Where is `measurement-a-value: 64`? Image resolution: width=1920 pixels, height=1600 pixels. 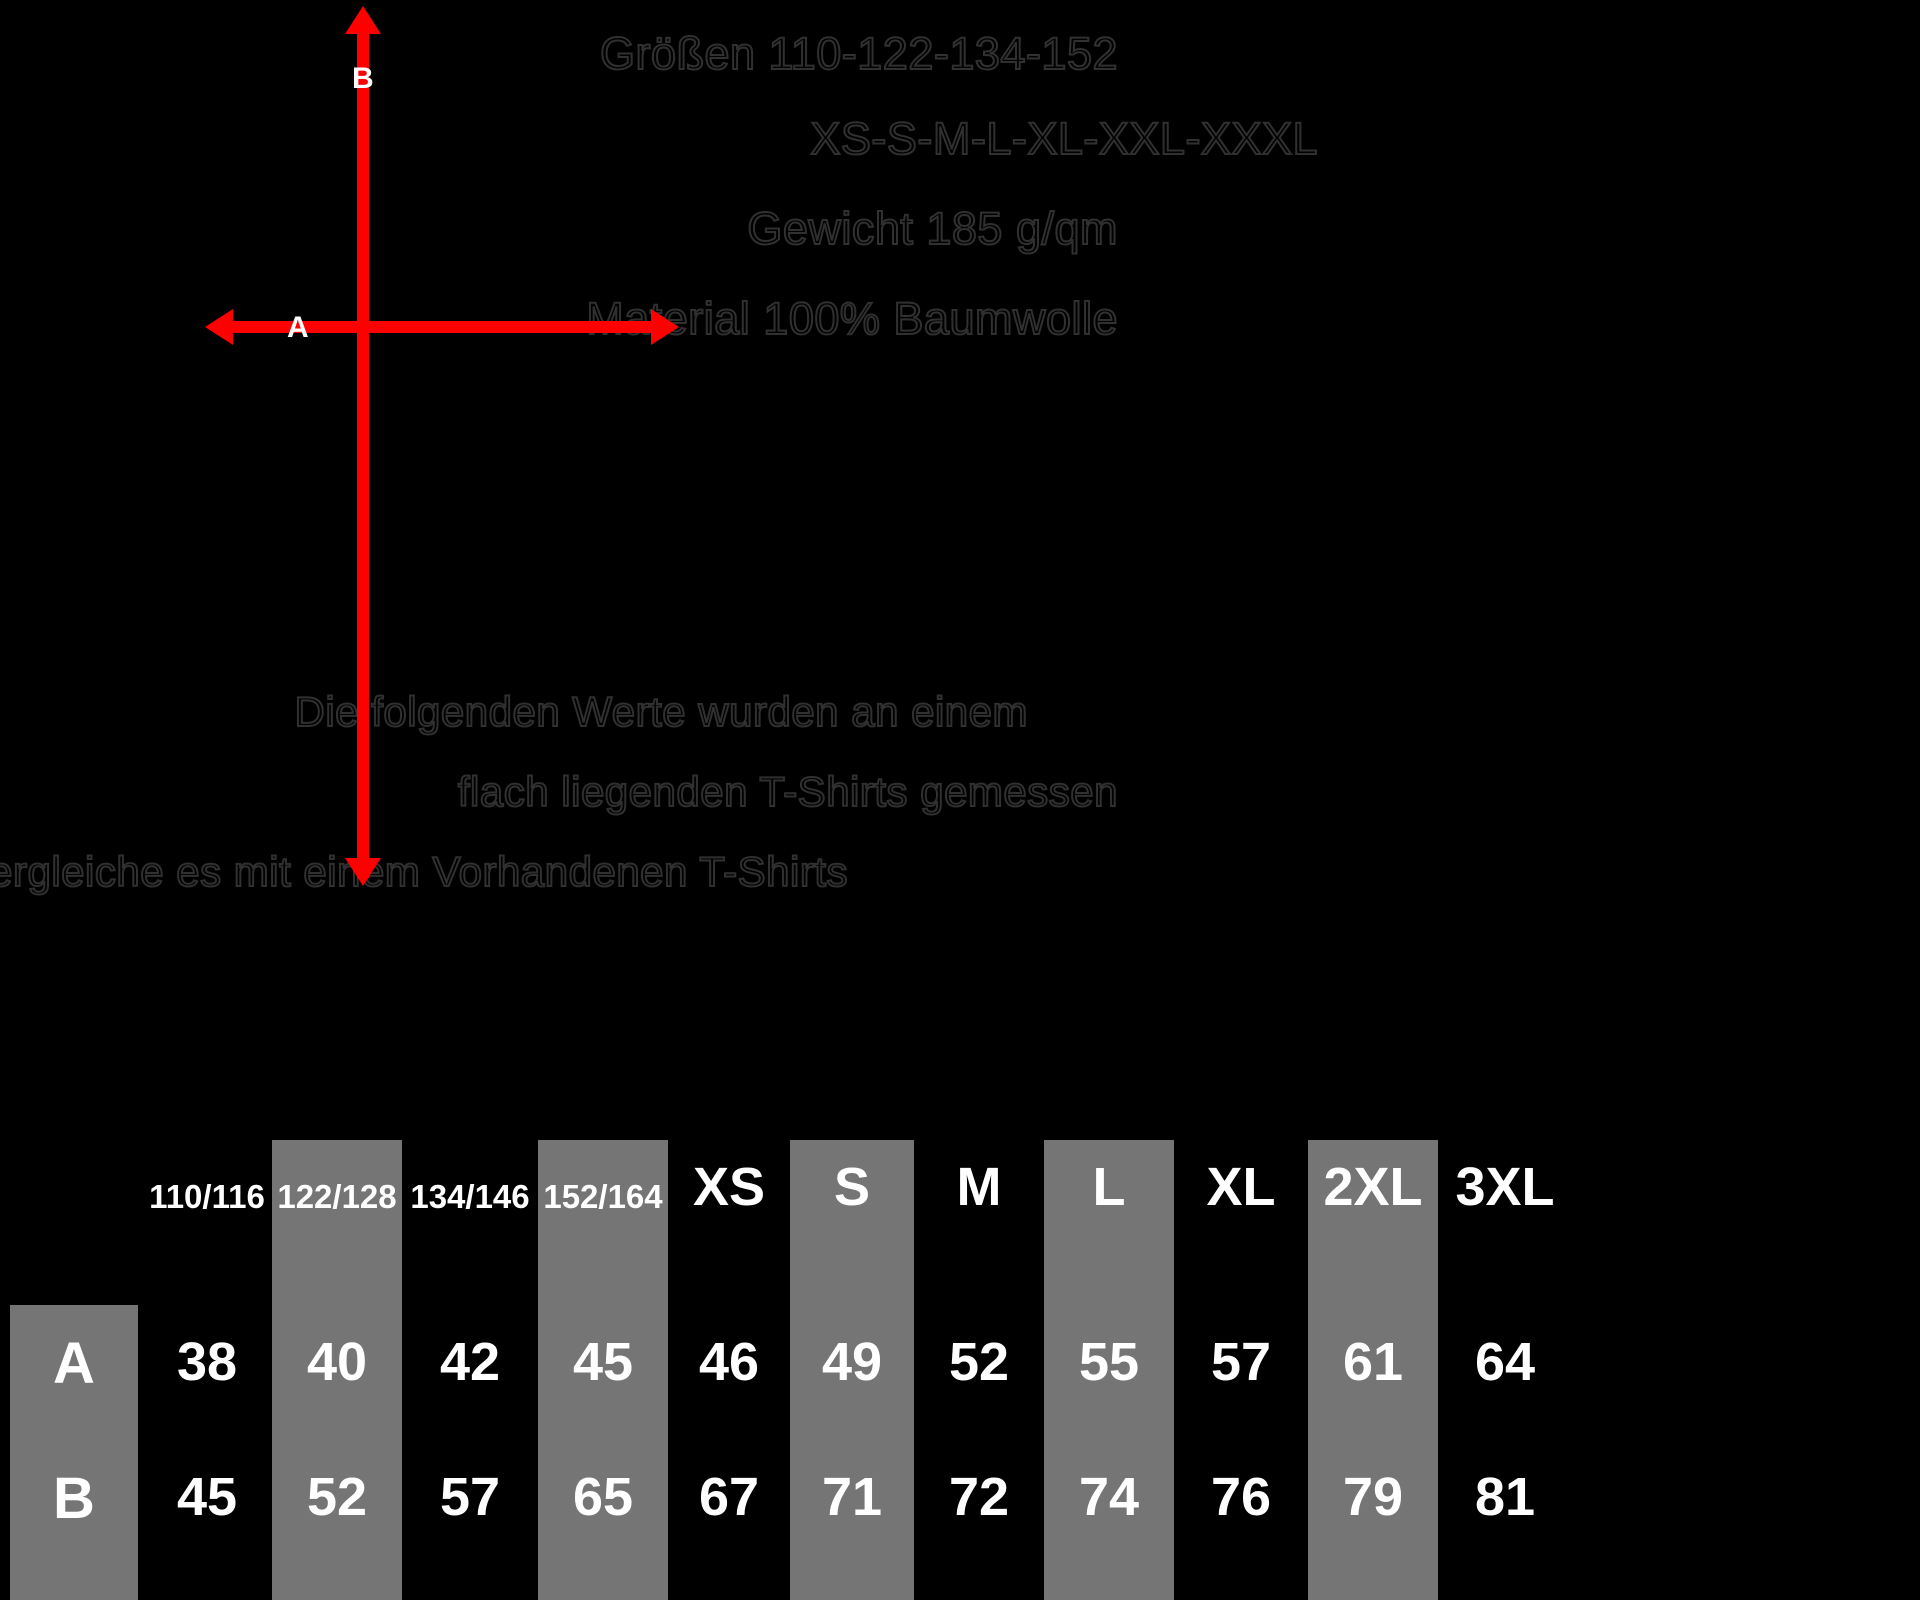 measurement-a-value: 64 is located at coordinates (1505, 1362).